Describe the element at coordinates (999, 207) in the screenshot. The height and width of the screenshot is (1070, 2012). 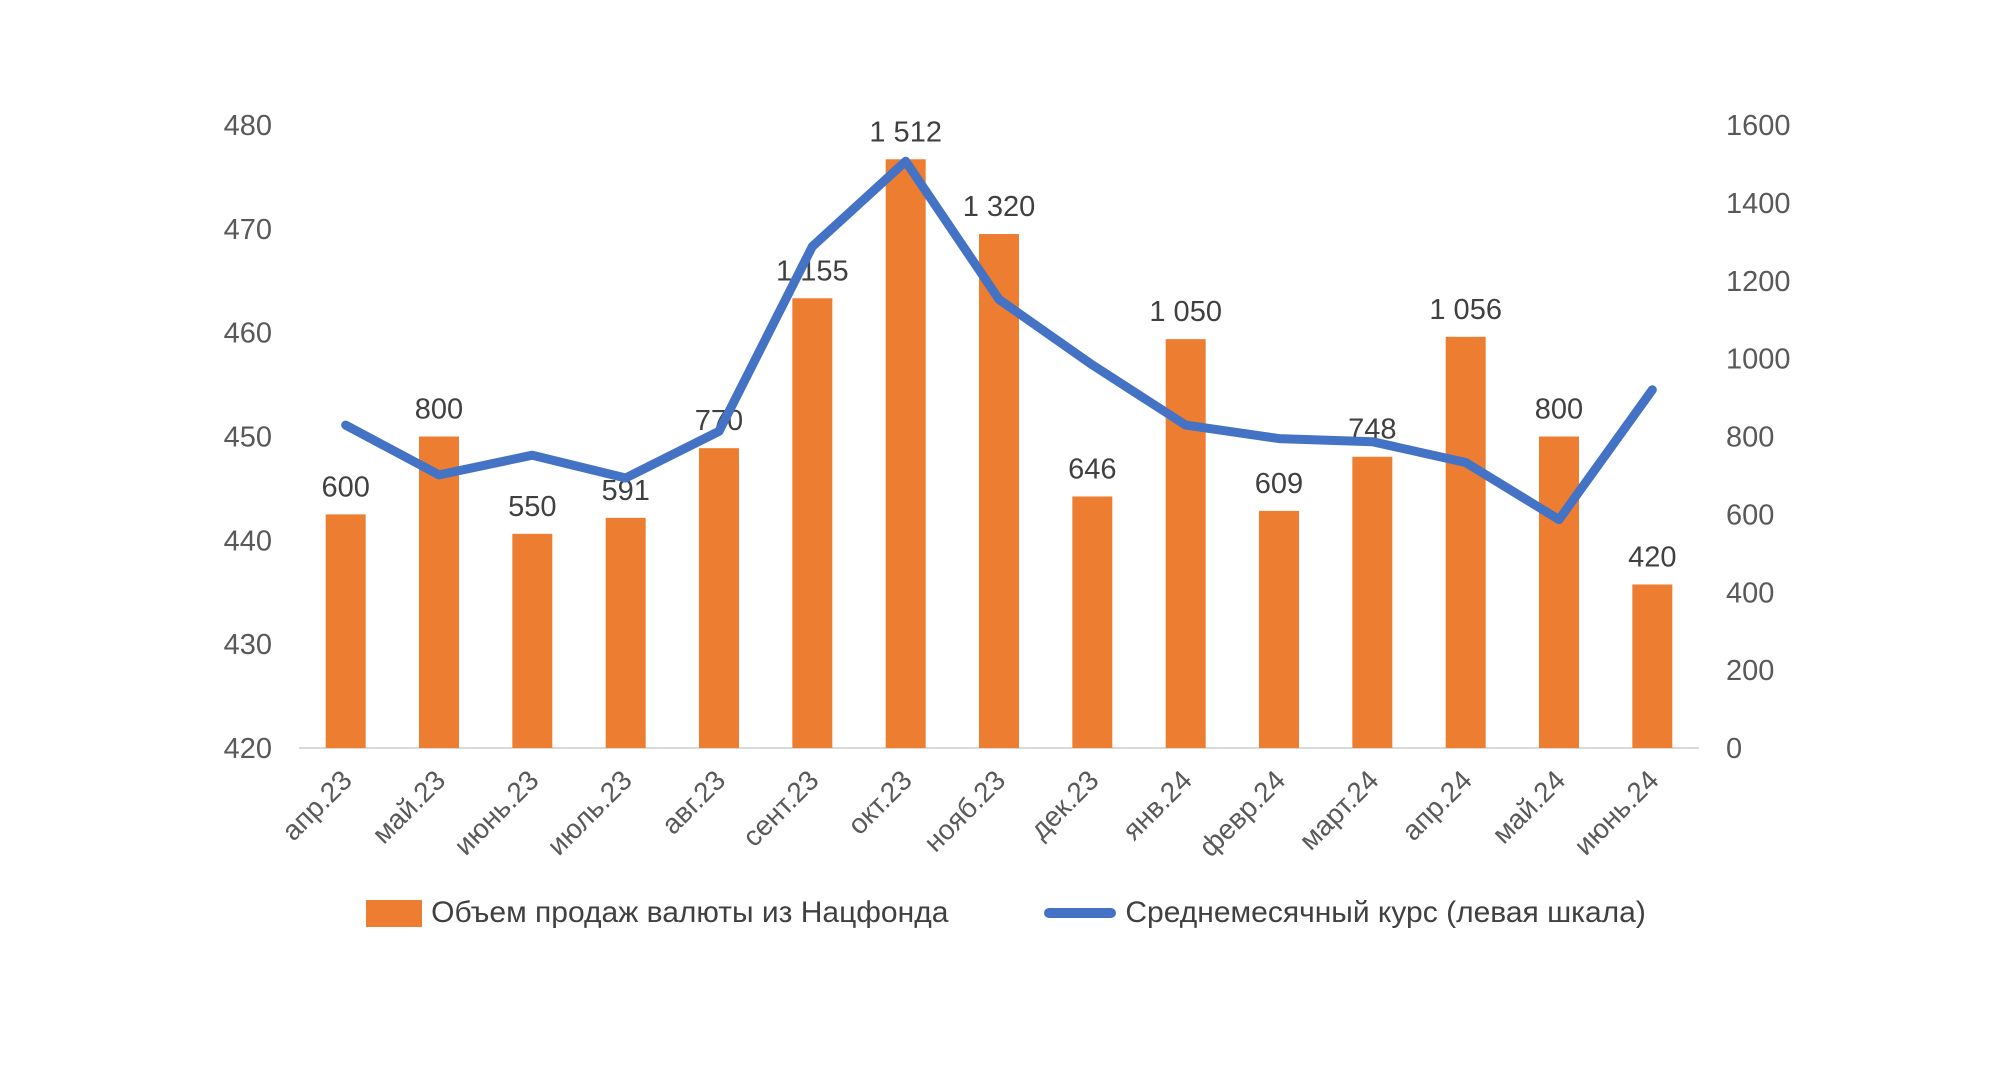
I see `bar-value-label: 1 320` at that location.